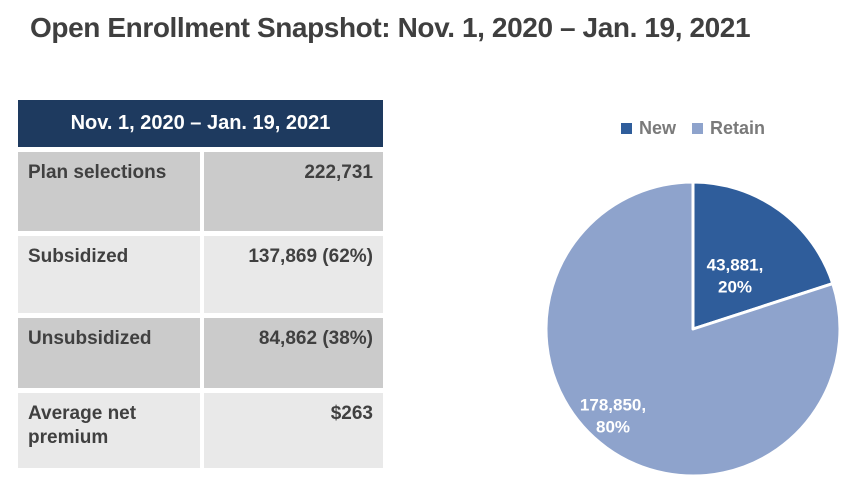  I want to click on pie-slice-new, so click(763, 255).